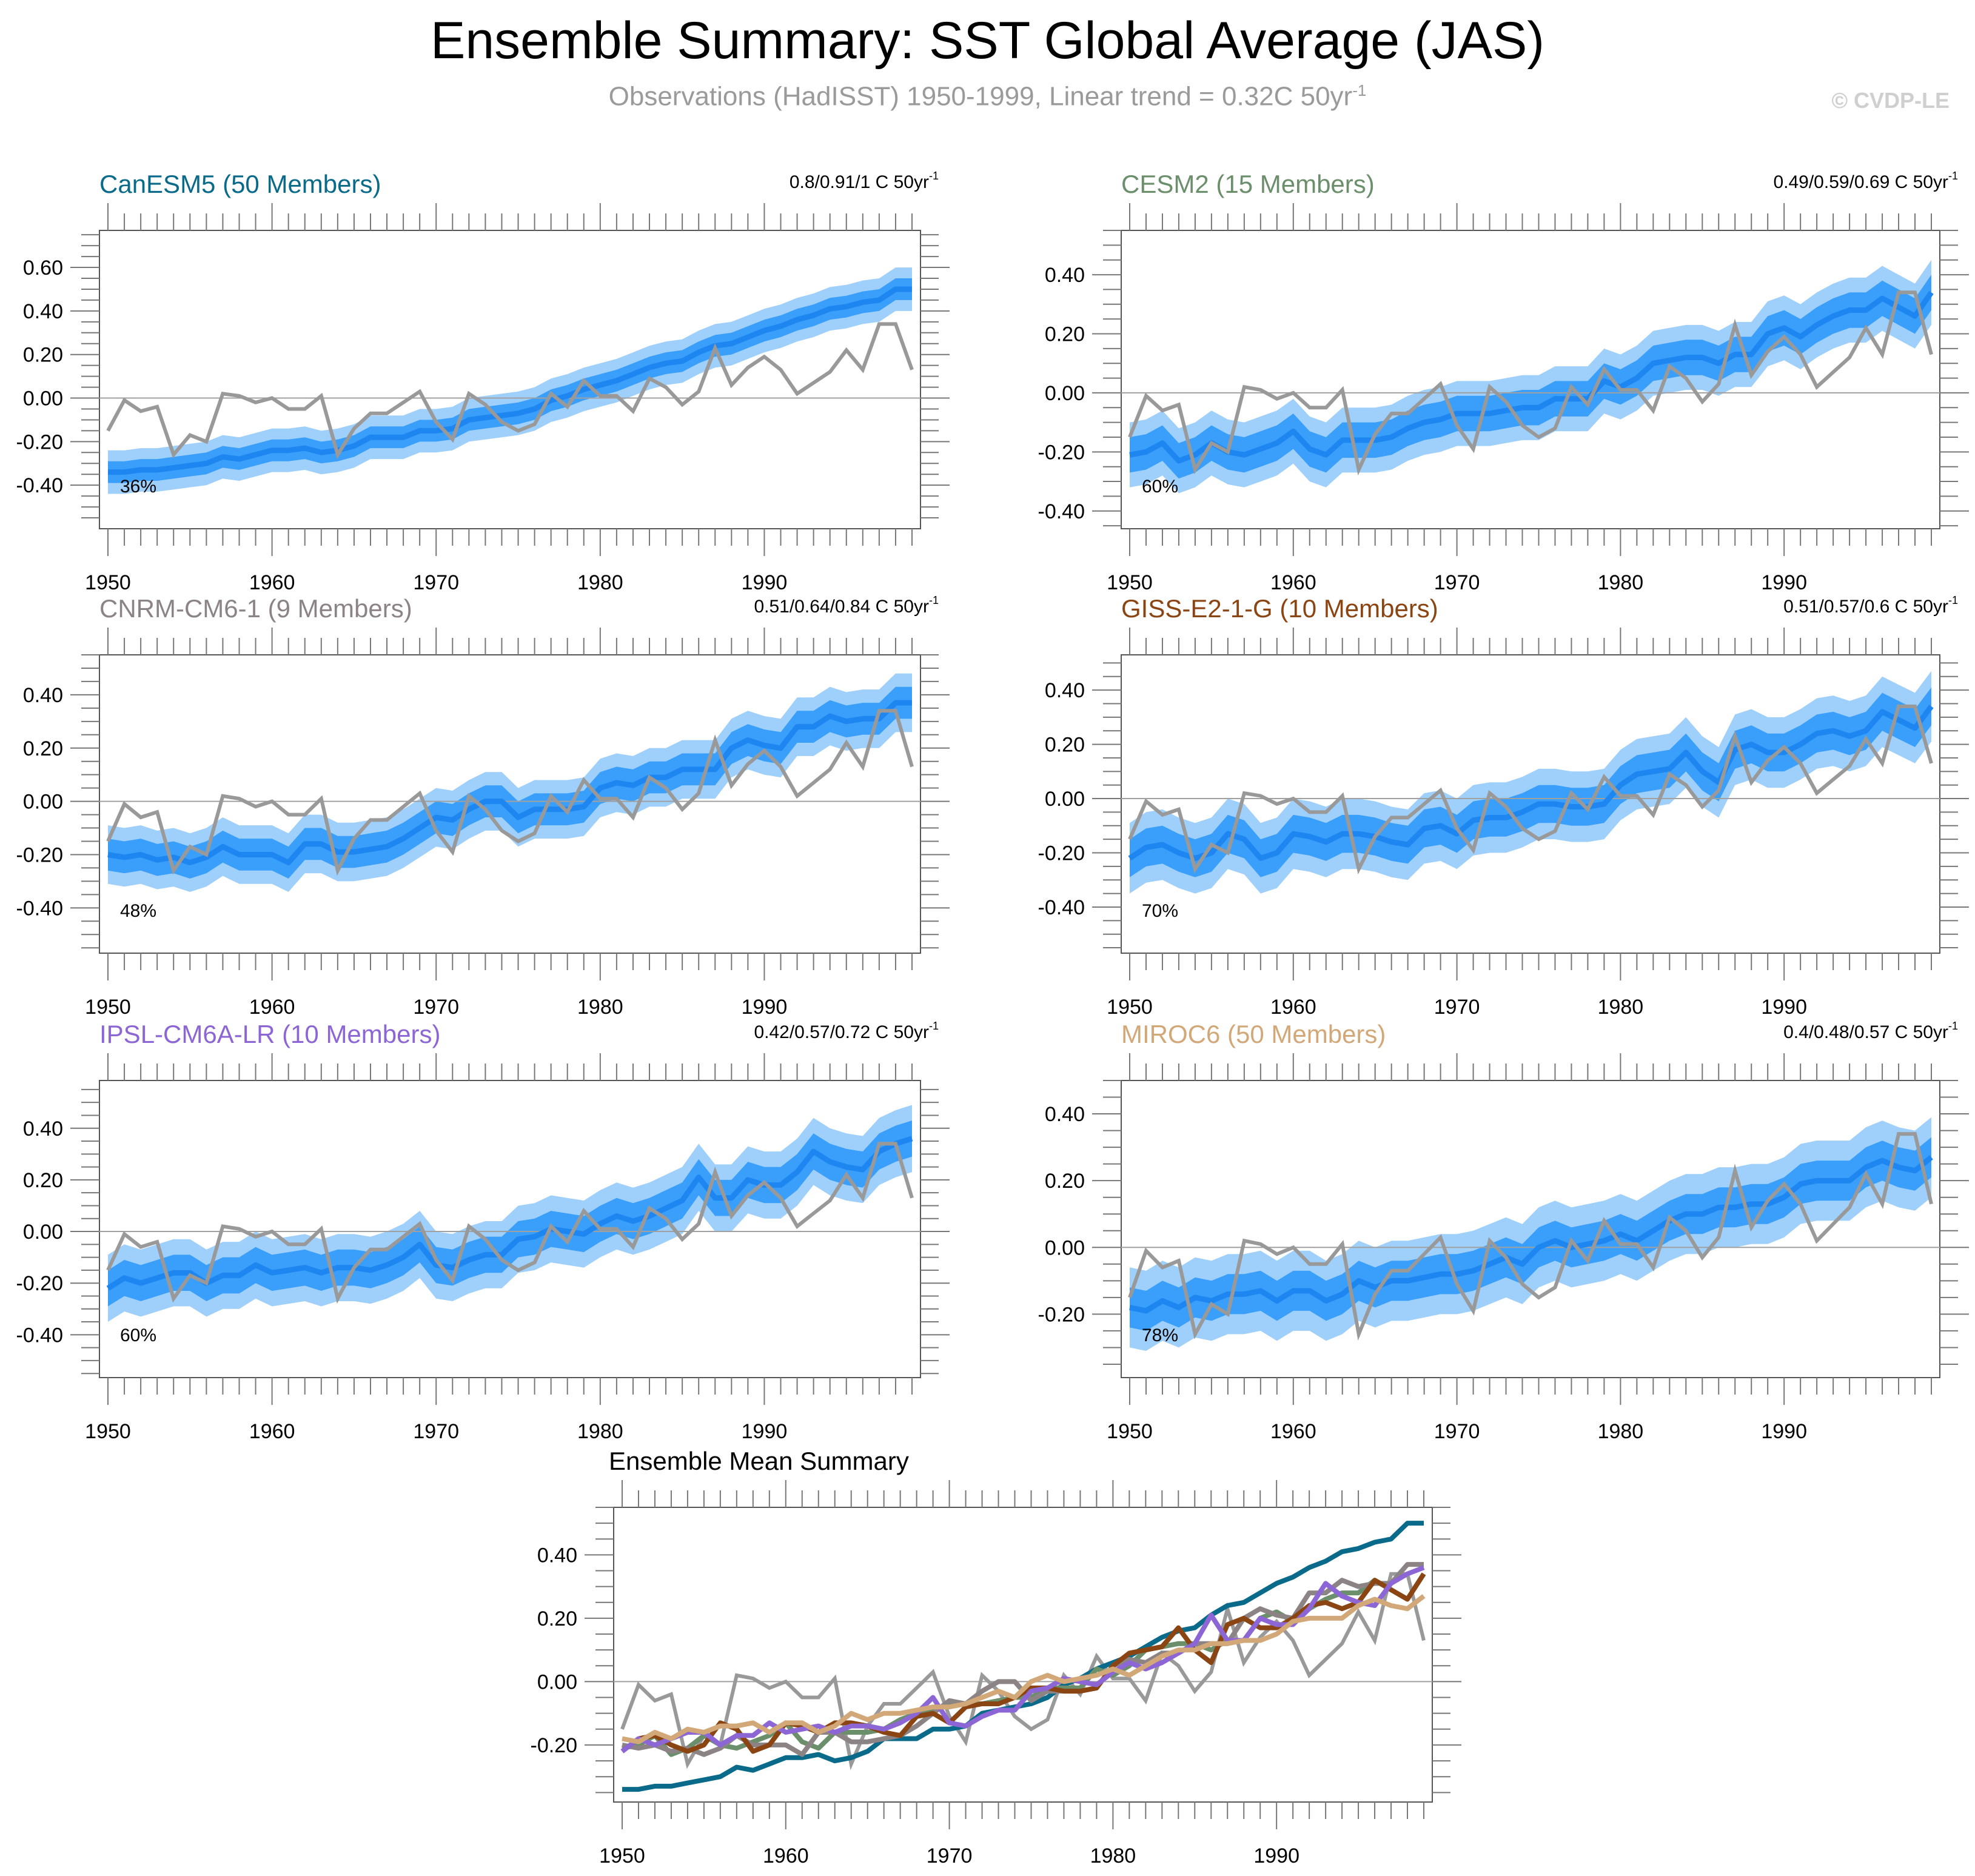  Describe the element at coordinates (1065, 1181) in the screenshot. I see `panel-6-ytick-label: 0.20` at that location.